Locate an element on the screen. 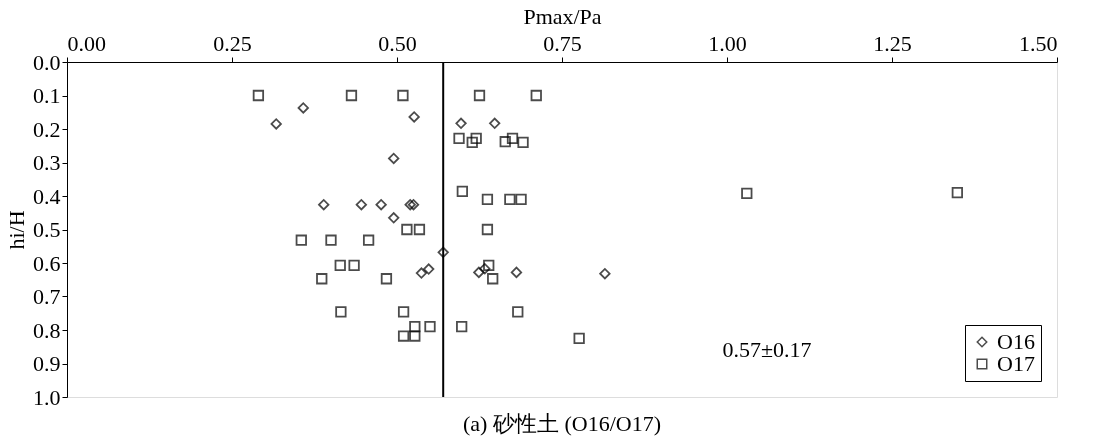 This screenshot has width=1115, height=438. y-tick-label: 0.3 is located at coordinates (47, 162).